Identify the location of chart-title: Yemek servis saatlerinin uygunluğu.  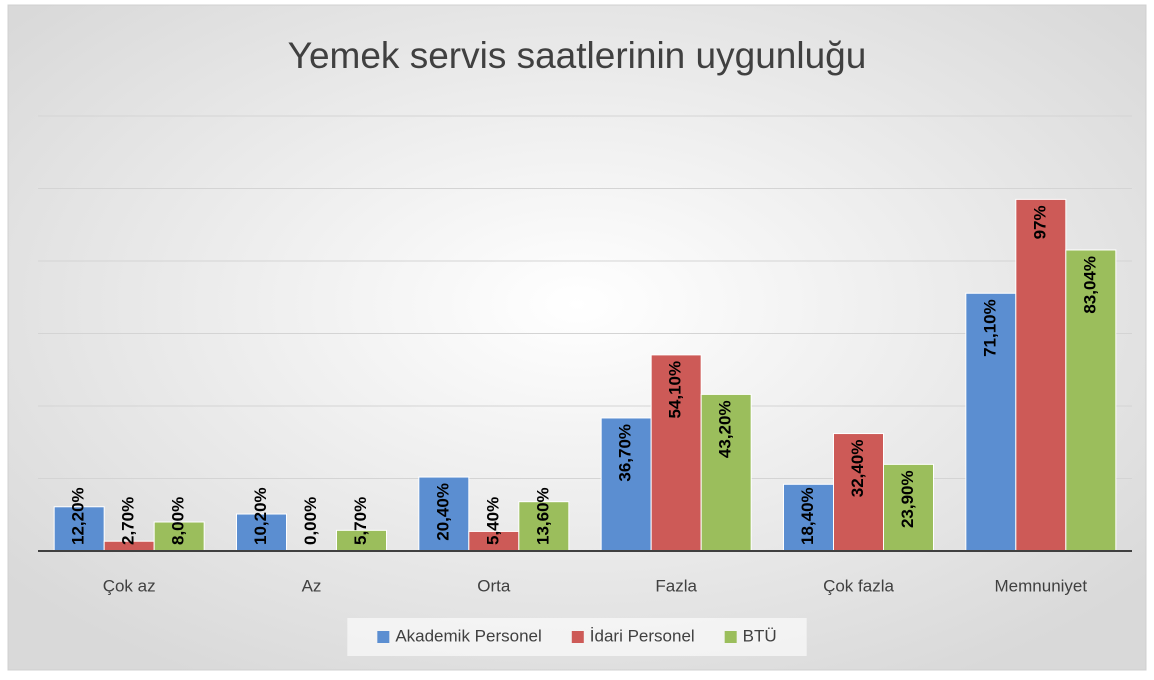
(577, 55).